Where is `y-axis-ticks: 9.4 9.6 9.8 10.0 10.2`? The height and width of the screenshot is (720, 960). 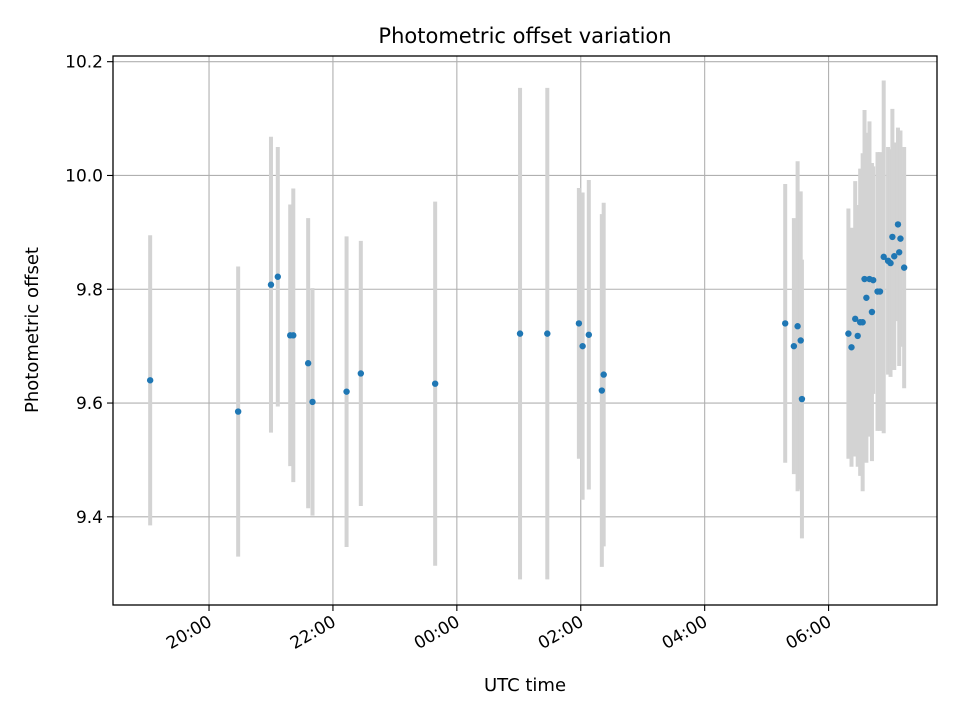
y-axis-ticks: 9.4 9.6 9.8 10.0 10.2 is located at coordinates (89, 290).